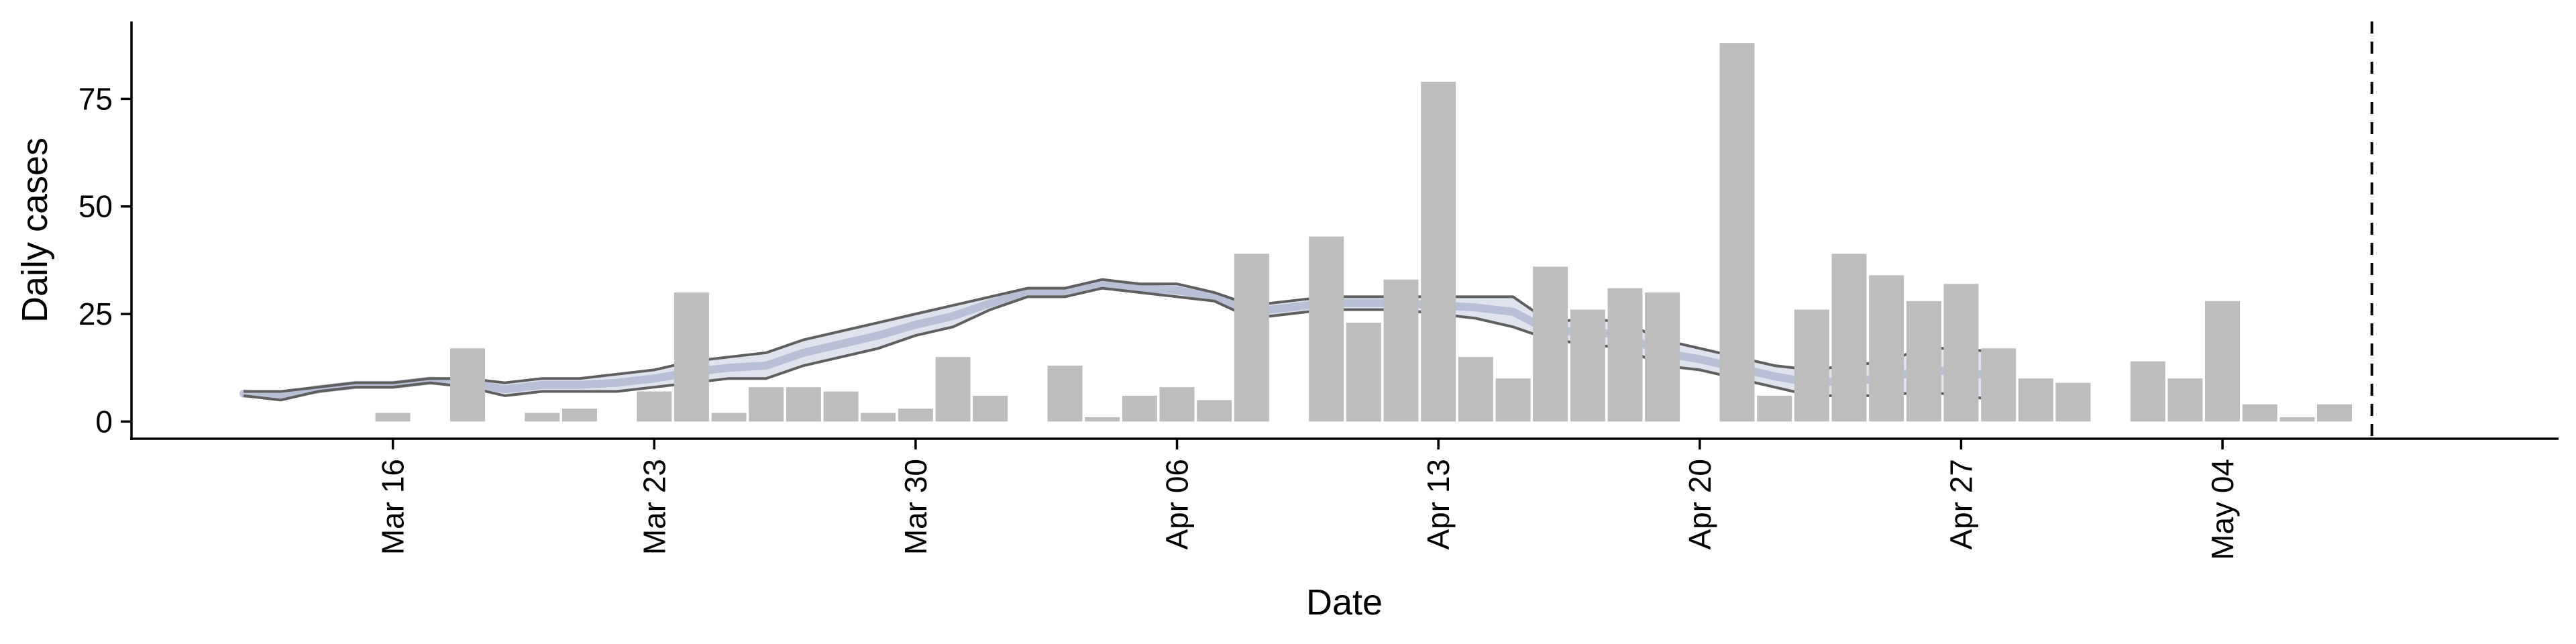  I want to click on y-tick-label: 50, so click(95, 206).